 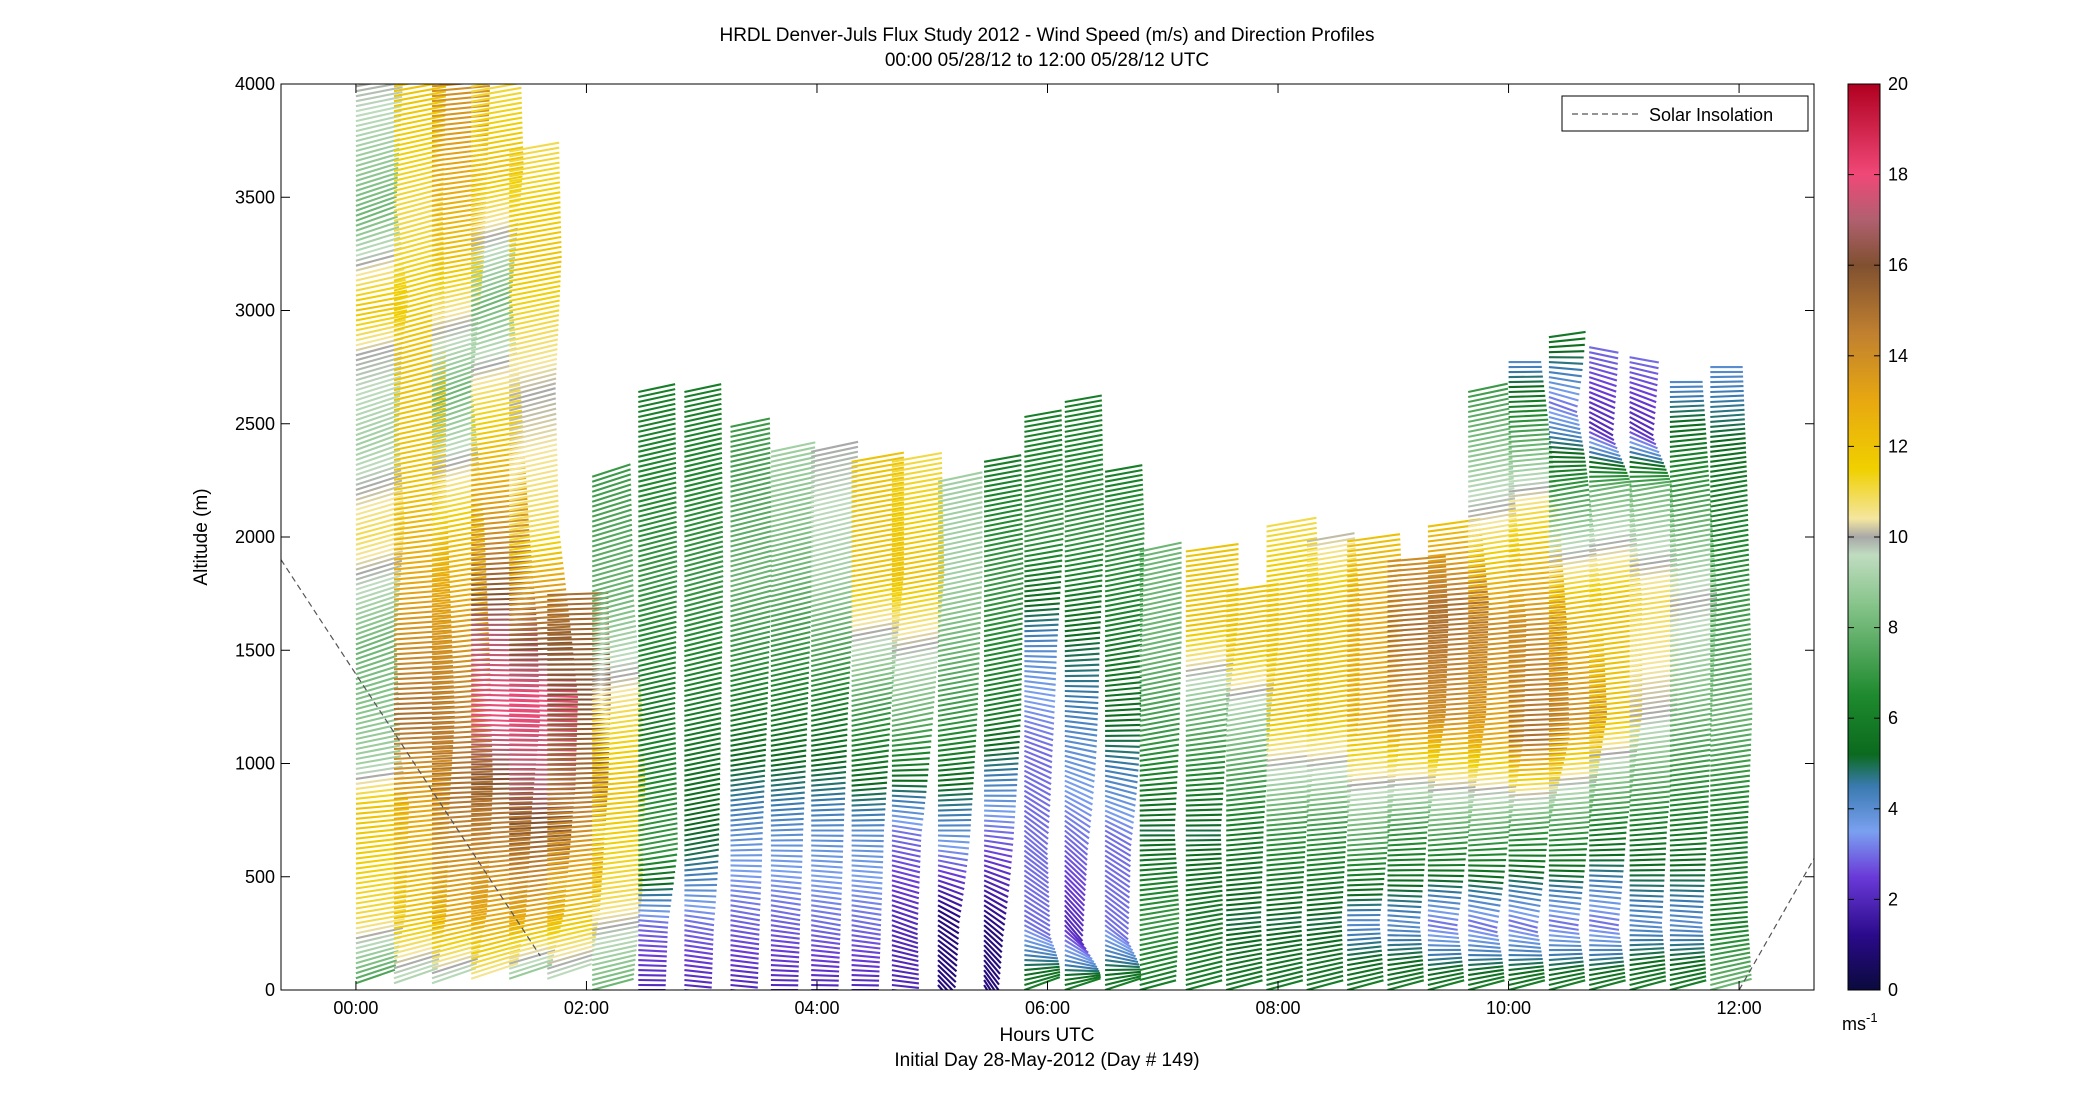 I want to click on colorbar-tick-label: 4, so click(x=1893, y=809).